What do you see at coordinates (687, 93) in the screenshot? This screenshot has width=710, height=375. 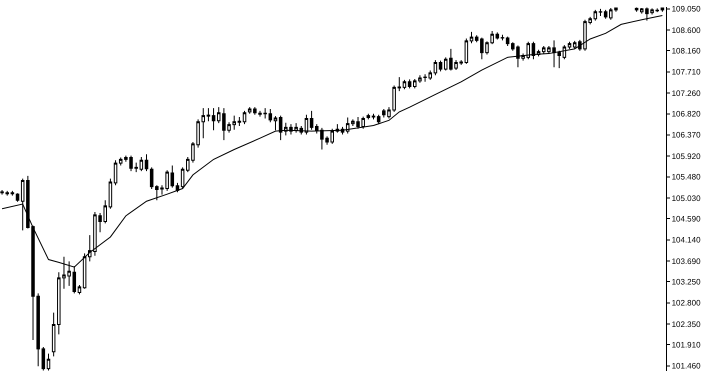 I see `y-tick-label: 107.260` at bounding box center [687, 93].